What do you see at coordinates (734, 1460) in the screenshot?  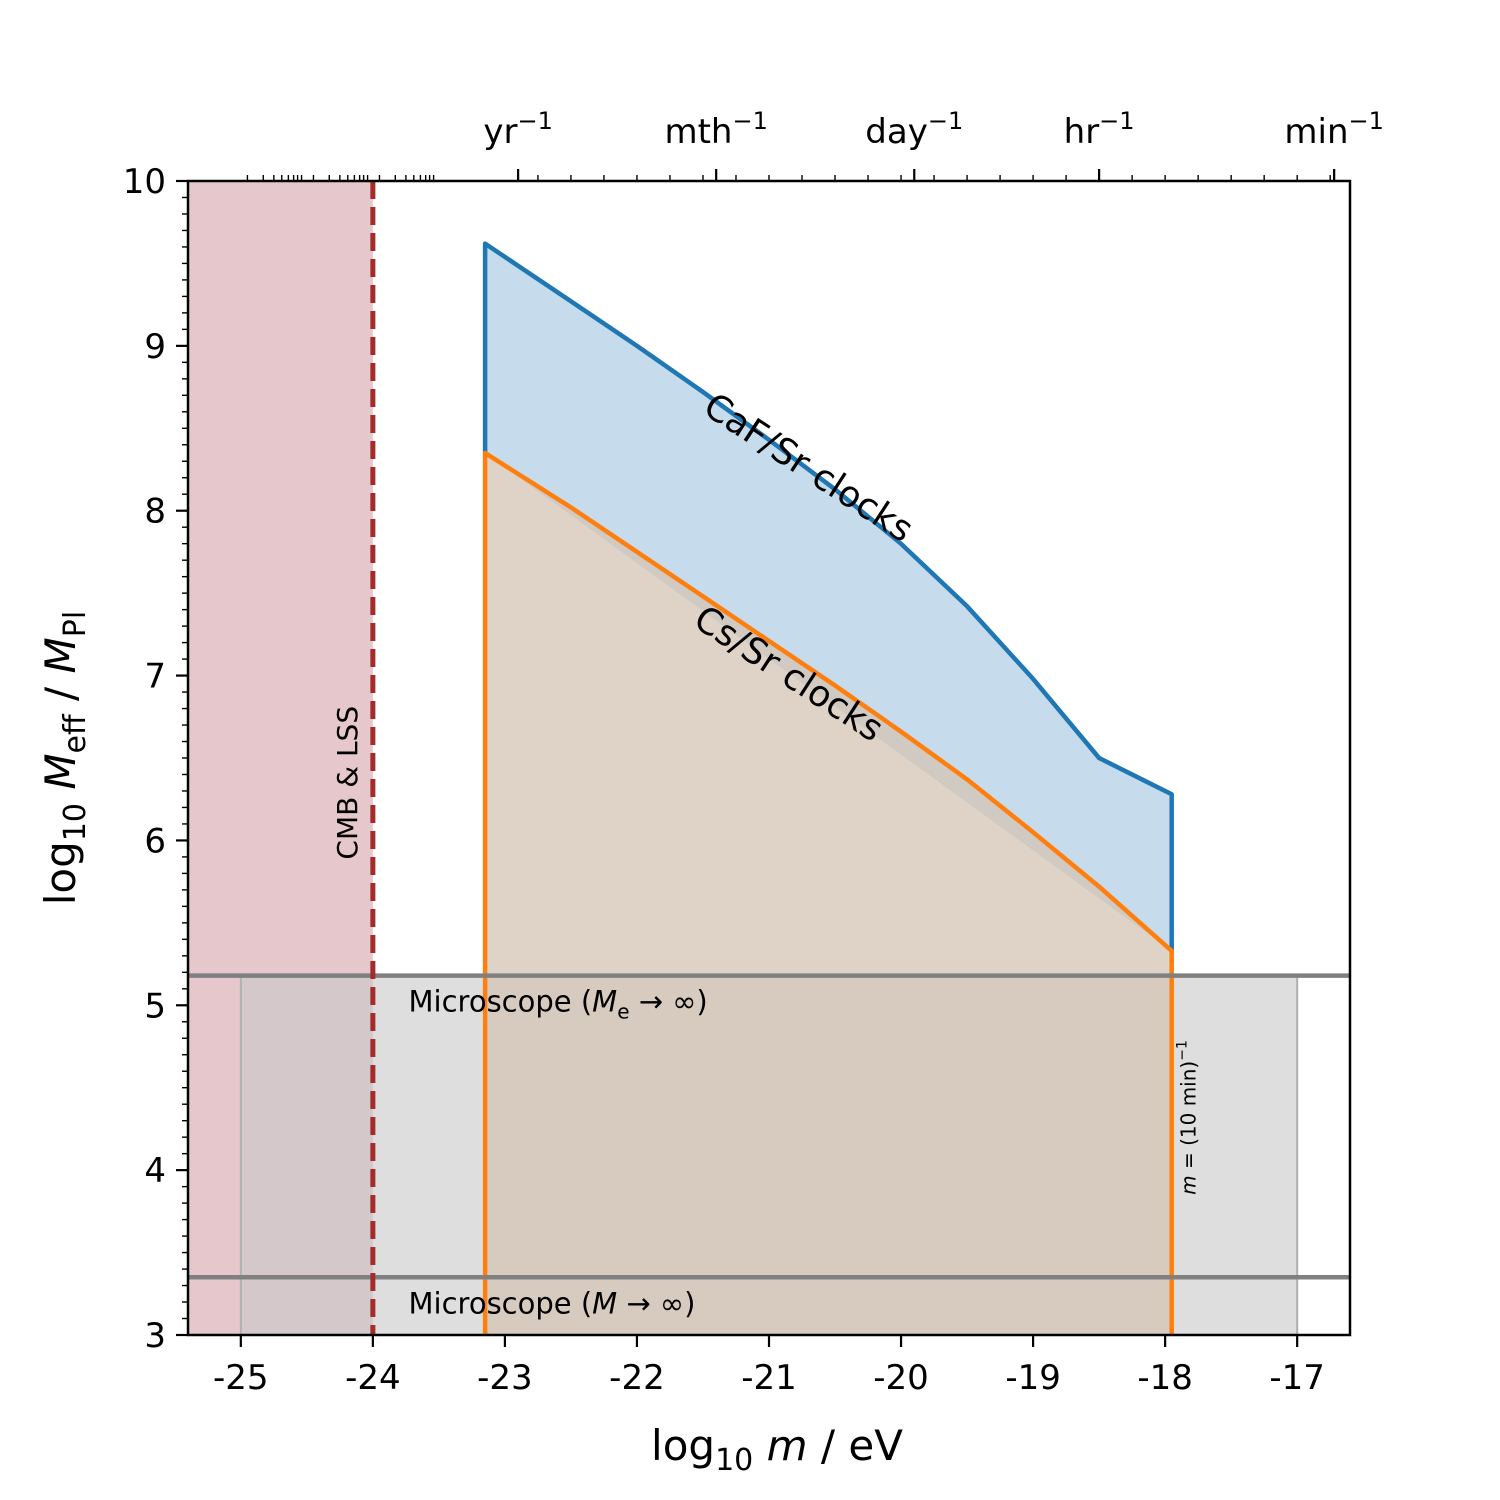 I see `x-axis-title-sub: 10` at bounding box center [734, 1460].